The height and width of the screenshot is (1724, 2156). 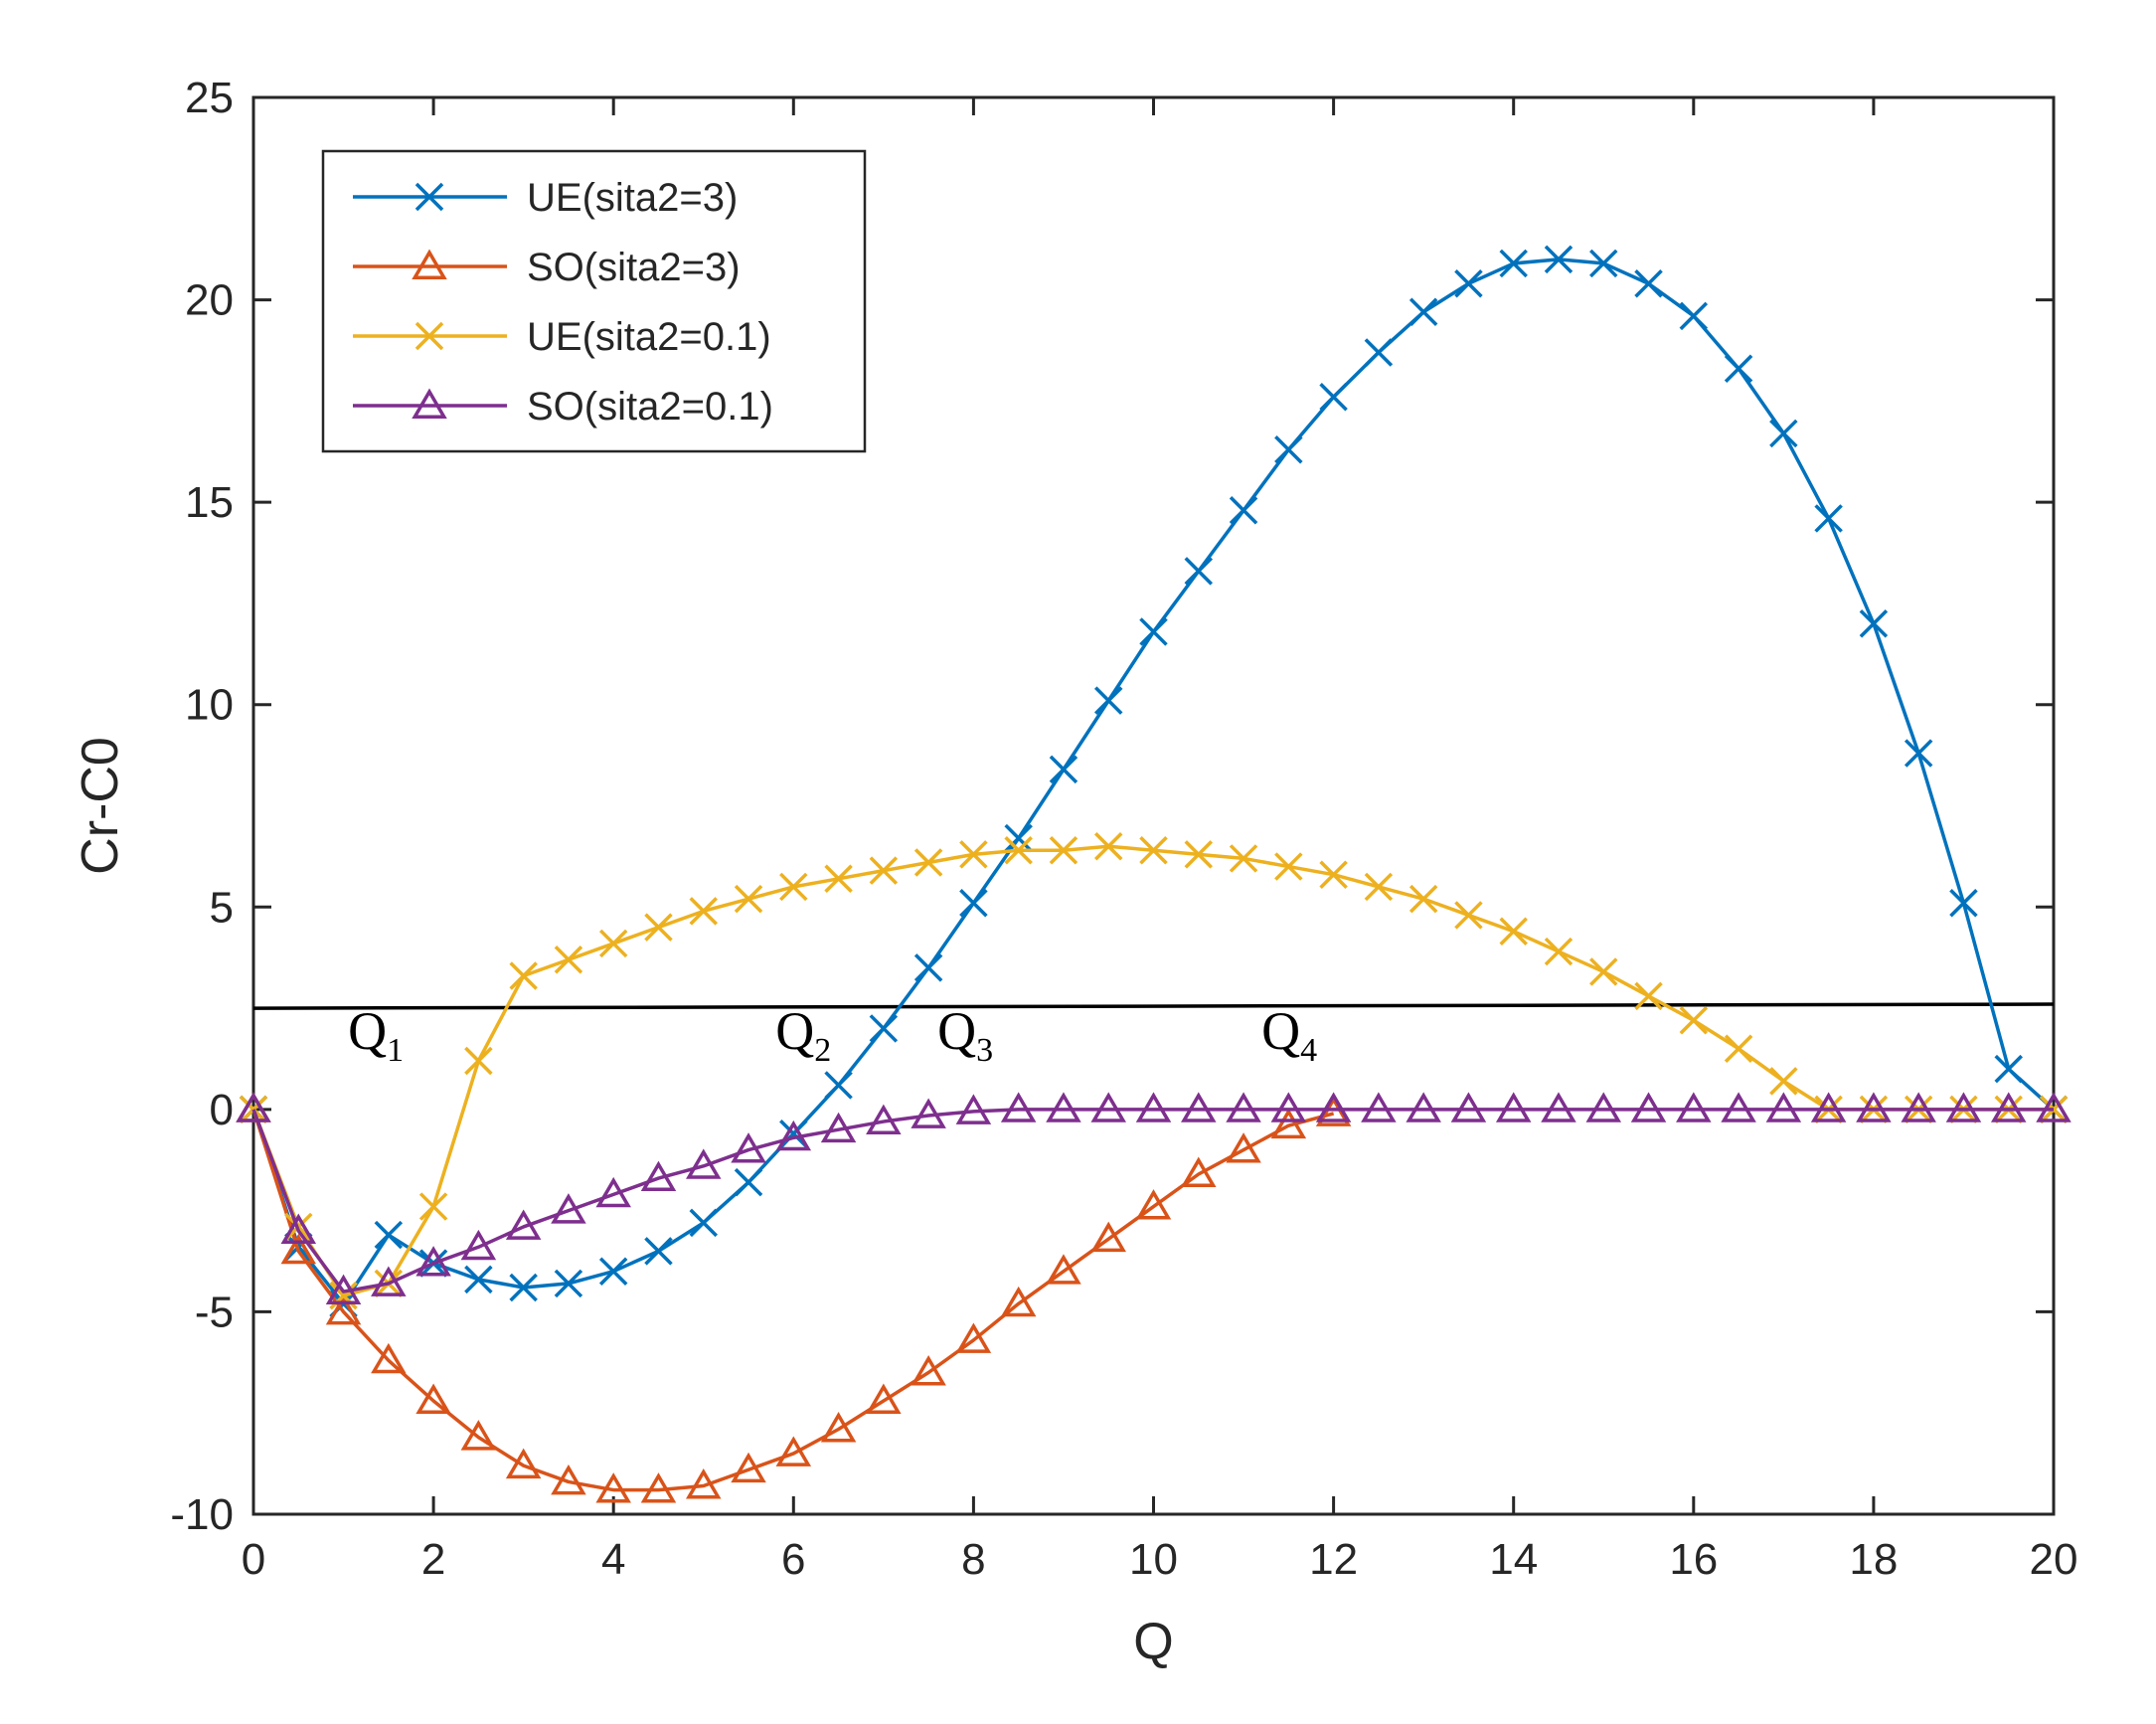 I want to click on legend-label-2: UE(sita2=0.1), so click(x=649, y=337).